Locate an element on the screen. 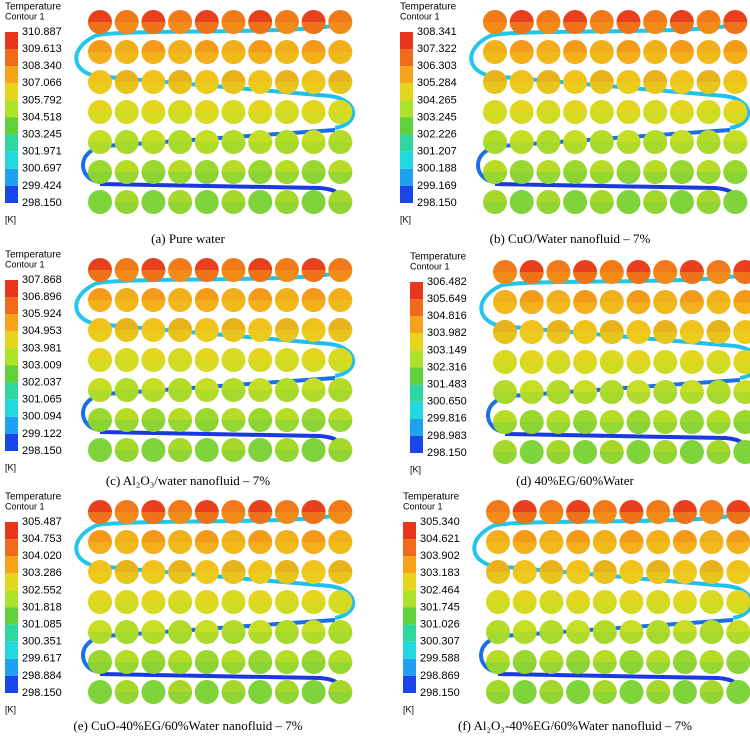 This screenshot has width=750, height=739. legend-subtitle: Contour 1 is located at coordinates (25, 16).